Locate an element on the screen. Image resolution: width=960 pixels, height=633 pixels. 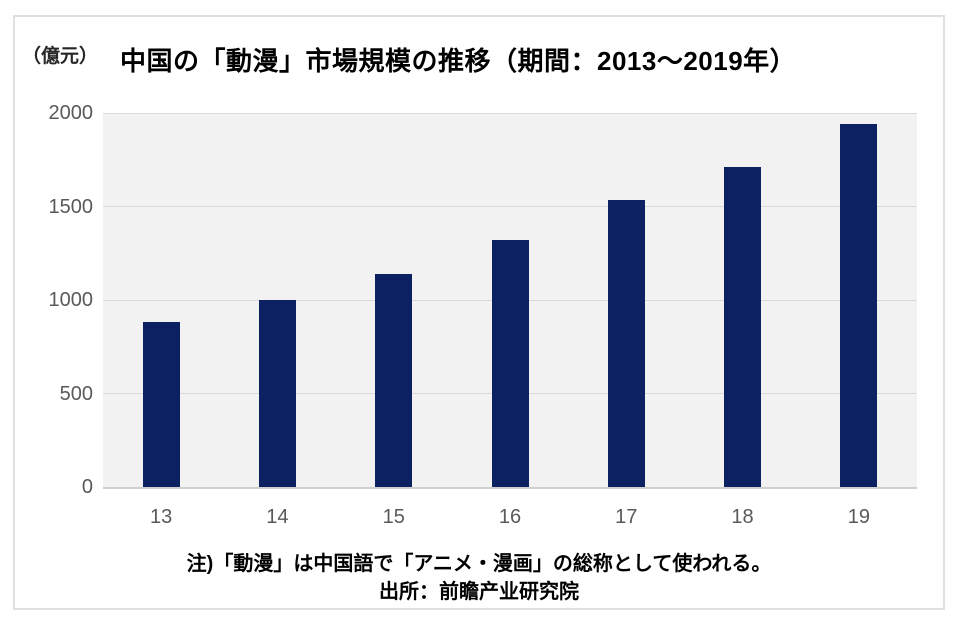
y-tick-label-0: 0 is located at coordinates (87, 487).